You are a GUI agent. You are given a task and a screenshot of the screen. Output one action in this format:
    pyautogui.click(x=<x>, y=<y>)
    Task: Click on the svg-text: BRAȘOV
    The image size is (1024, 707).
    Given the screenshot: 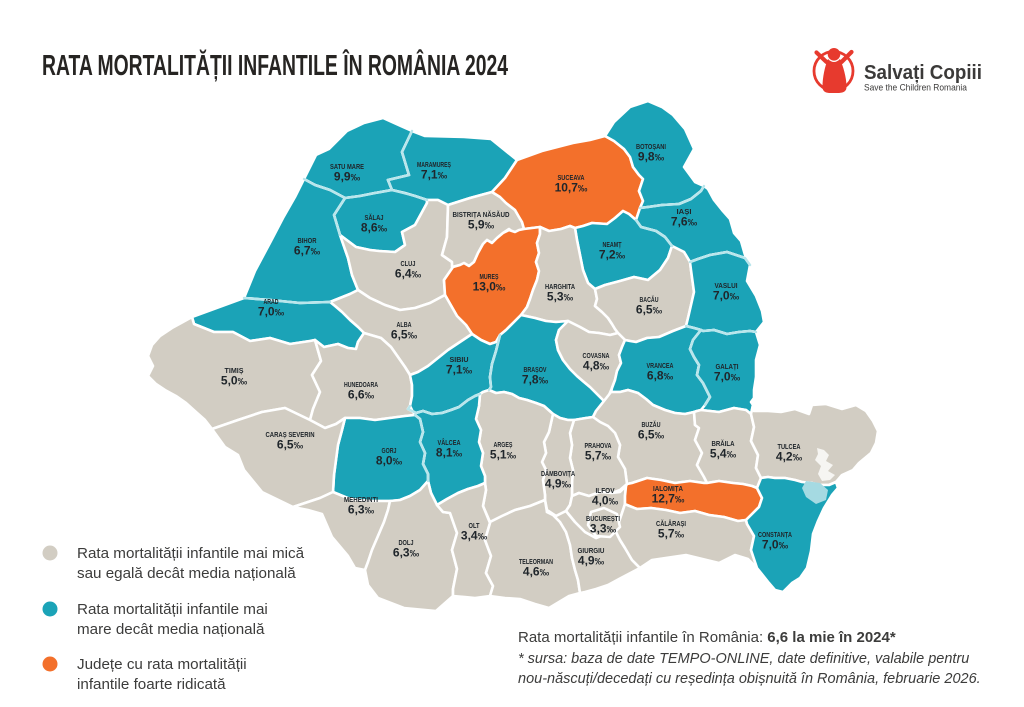 What is the action you would take?
    pyautogui.click(x=535, y=369)
    